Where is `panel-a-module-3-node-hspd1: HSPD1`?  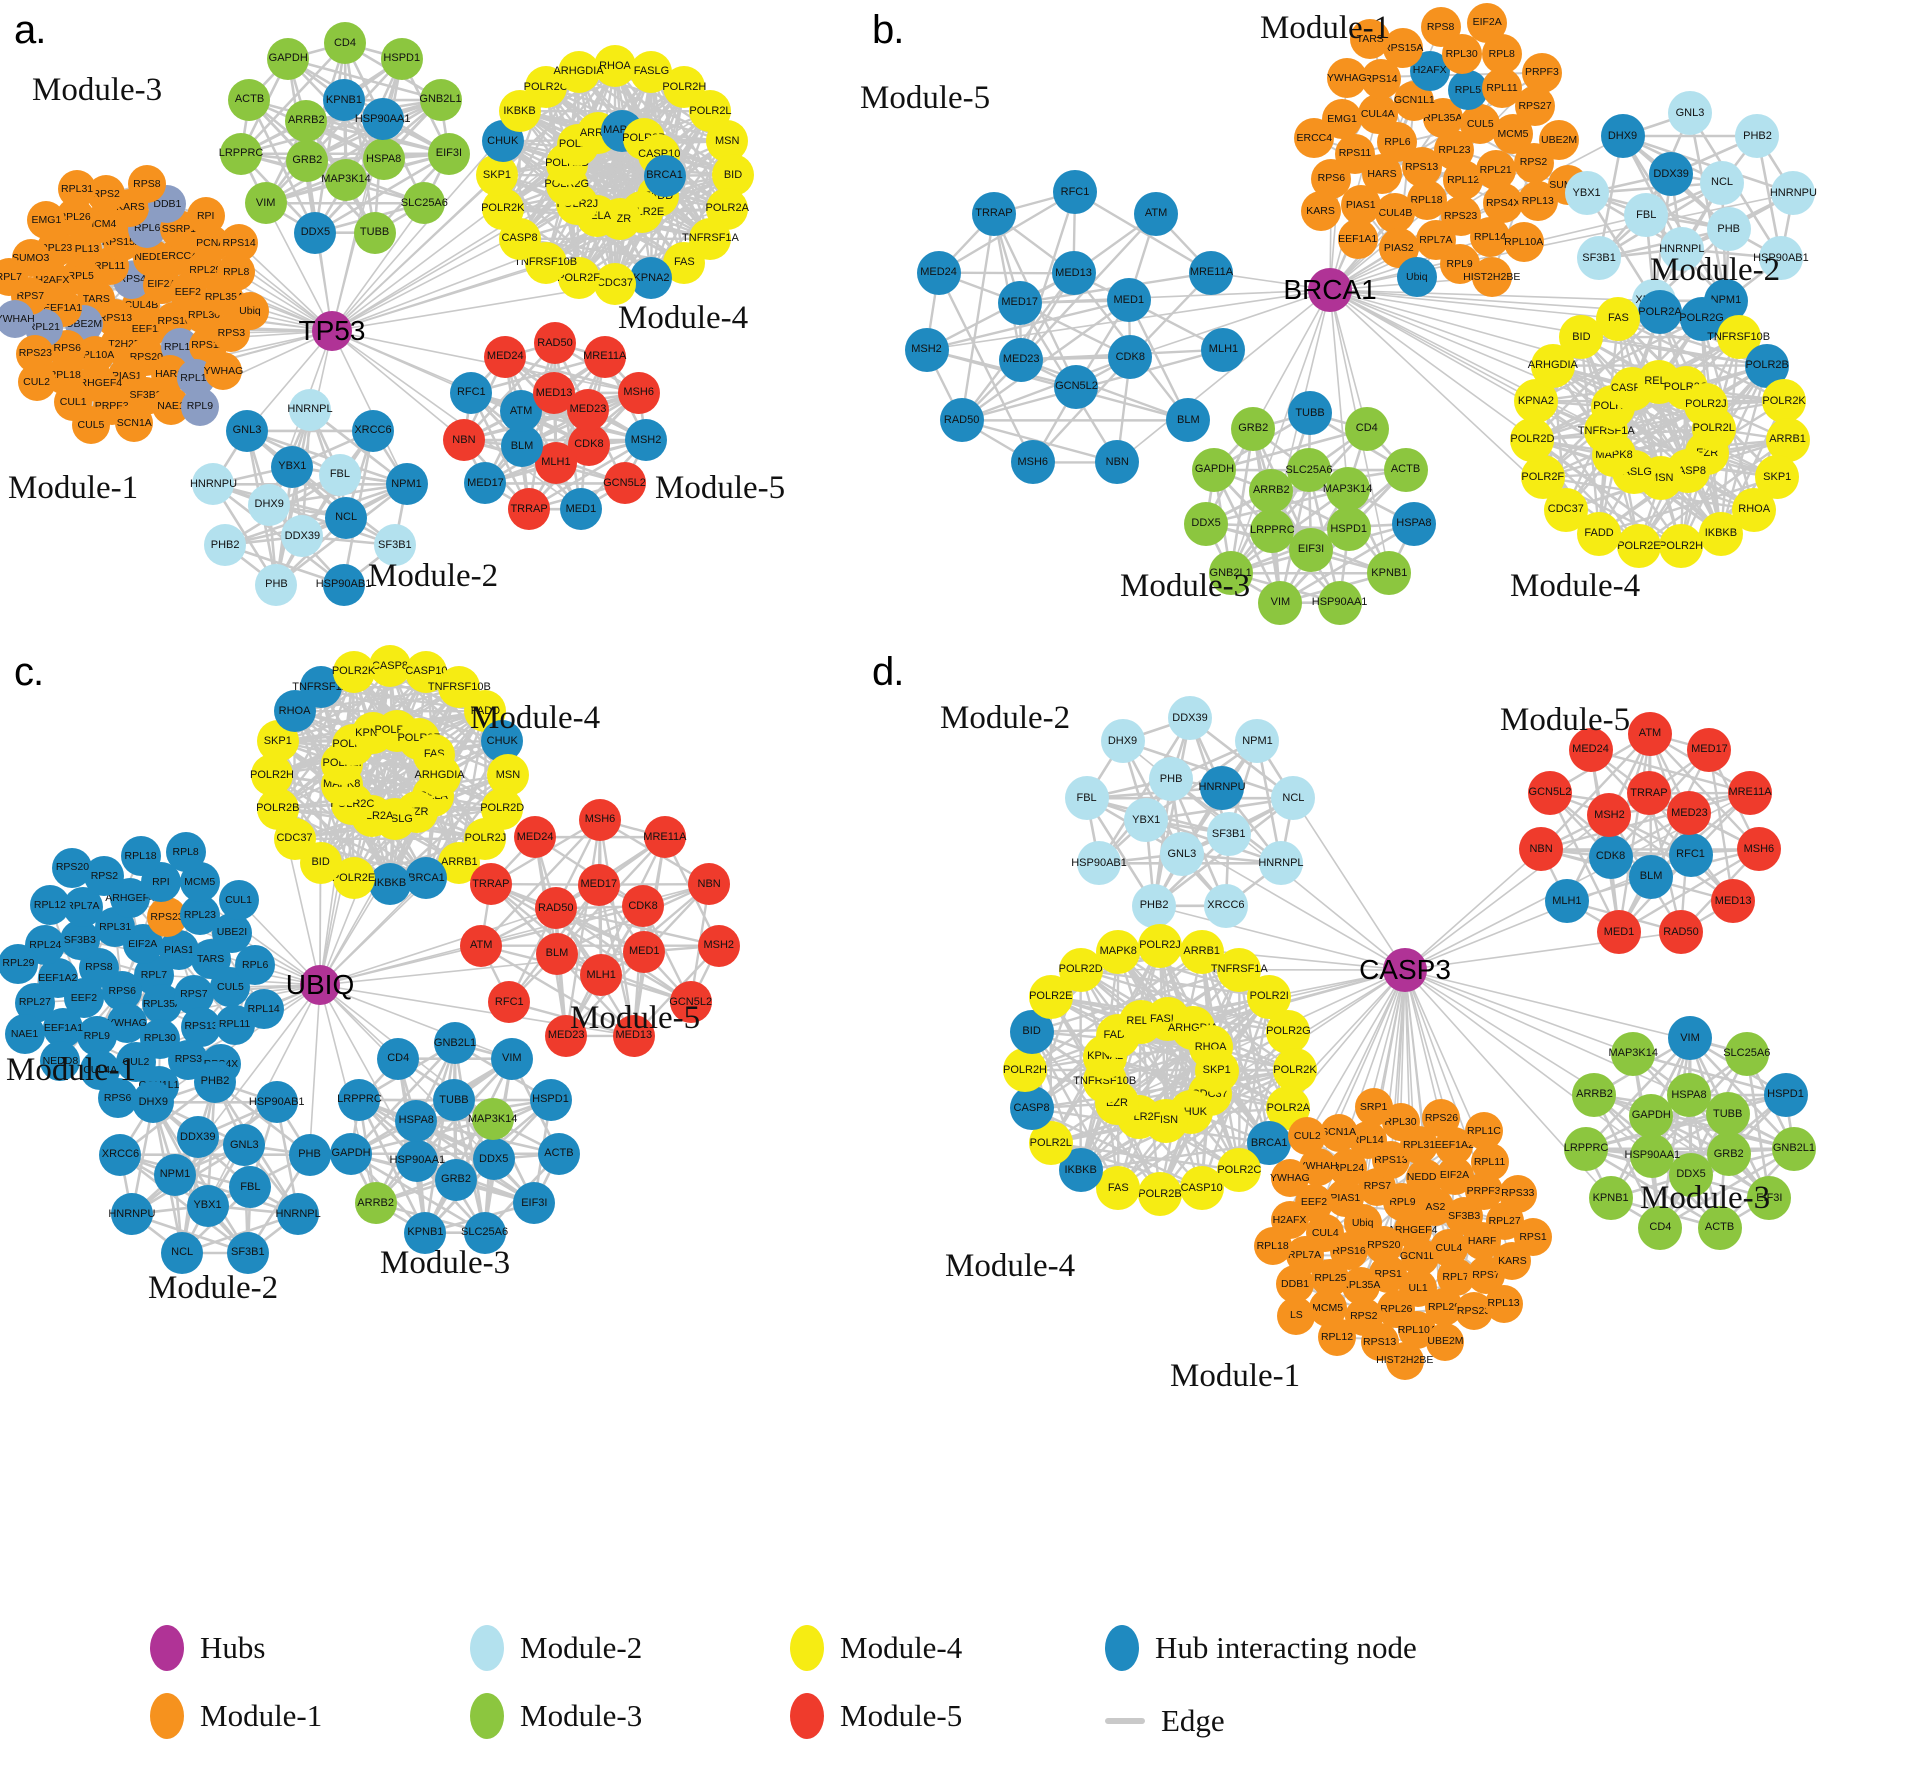 panel-a-module-3-node-hspd1: HSPD1 is located at coordinates (401, 58).